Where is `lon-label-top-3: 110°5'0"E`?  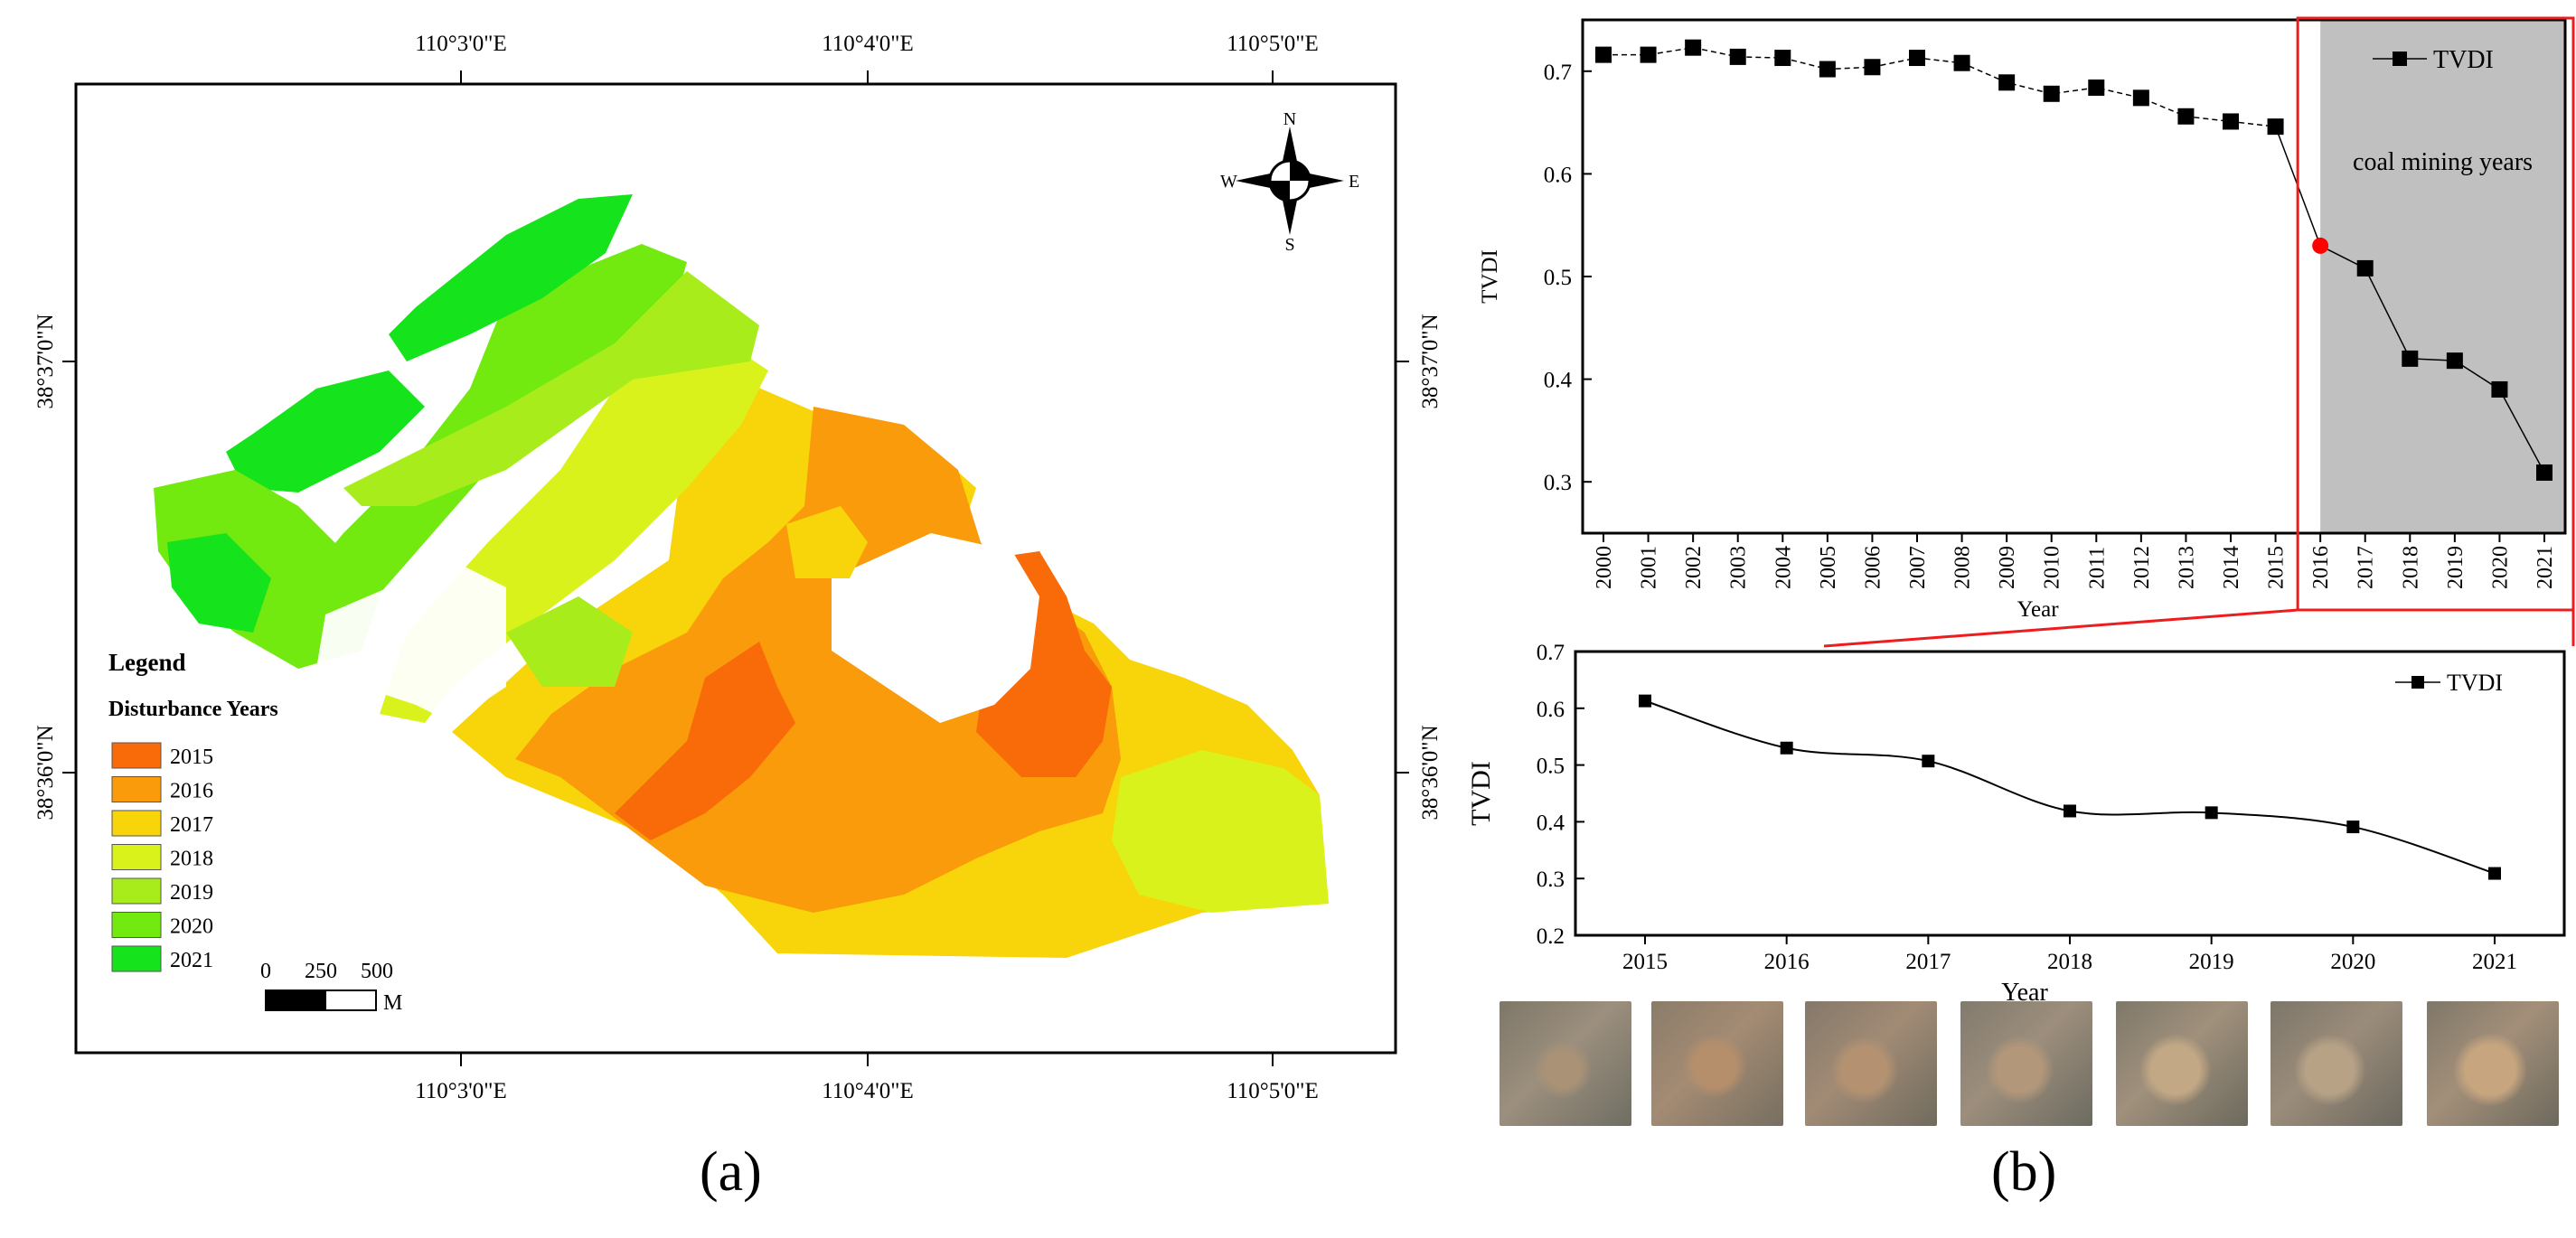 lon-label-top-3: 110°5'0"E is located at coordinates (1273, 44).